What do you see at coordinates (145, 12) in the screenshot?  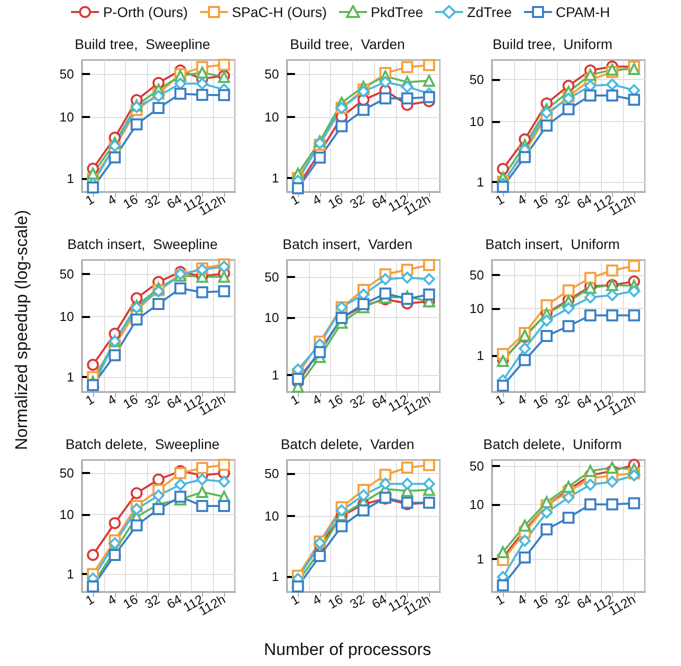 I see `legend-label: P-Orth (Ours)` at bounding box center [145, 12].